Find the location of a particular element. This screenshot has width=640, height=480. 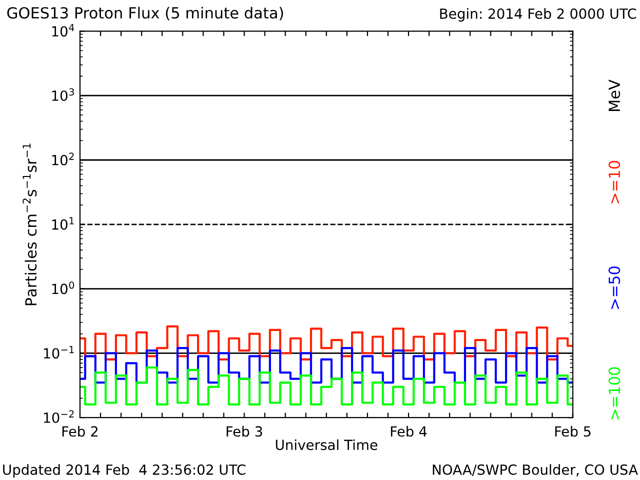

chart-title: GOES13 Proton Flux (5 minute data) is located at coordinates (145, 13).